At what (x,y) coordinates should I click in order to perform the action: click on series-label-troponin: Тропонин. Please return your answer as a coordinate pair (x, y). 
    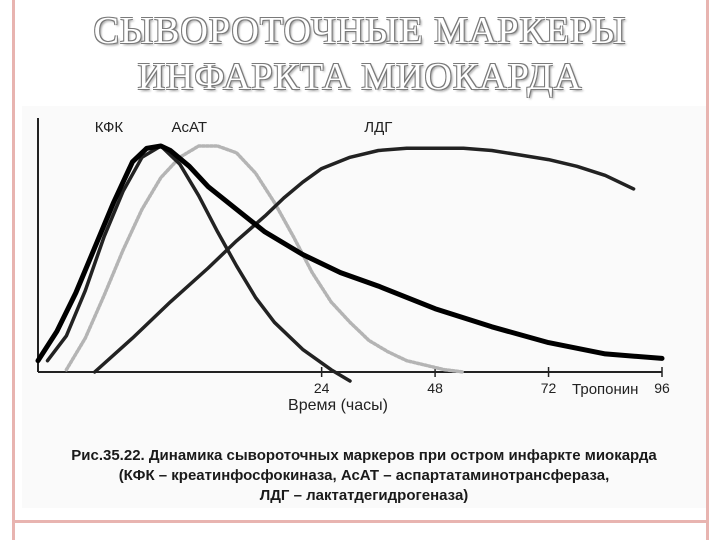
    Looking at the image, I should click on (605, 389).